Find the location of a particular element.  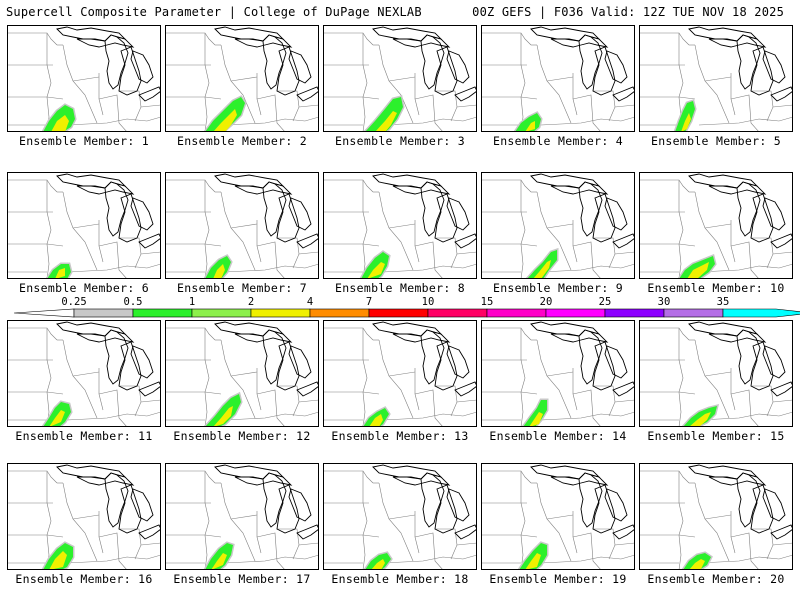

member-label: Ensemble Member: 6 is located at coordinates (84, 288).